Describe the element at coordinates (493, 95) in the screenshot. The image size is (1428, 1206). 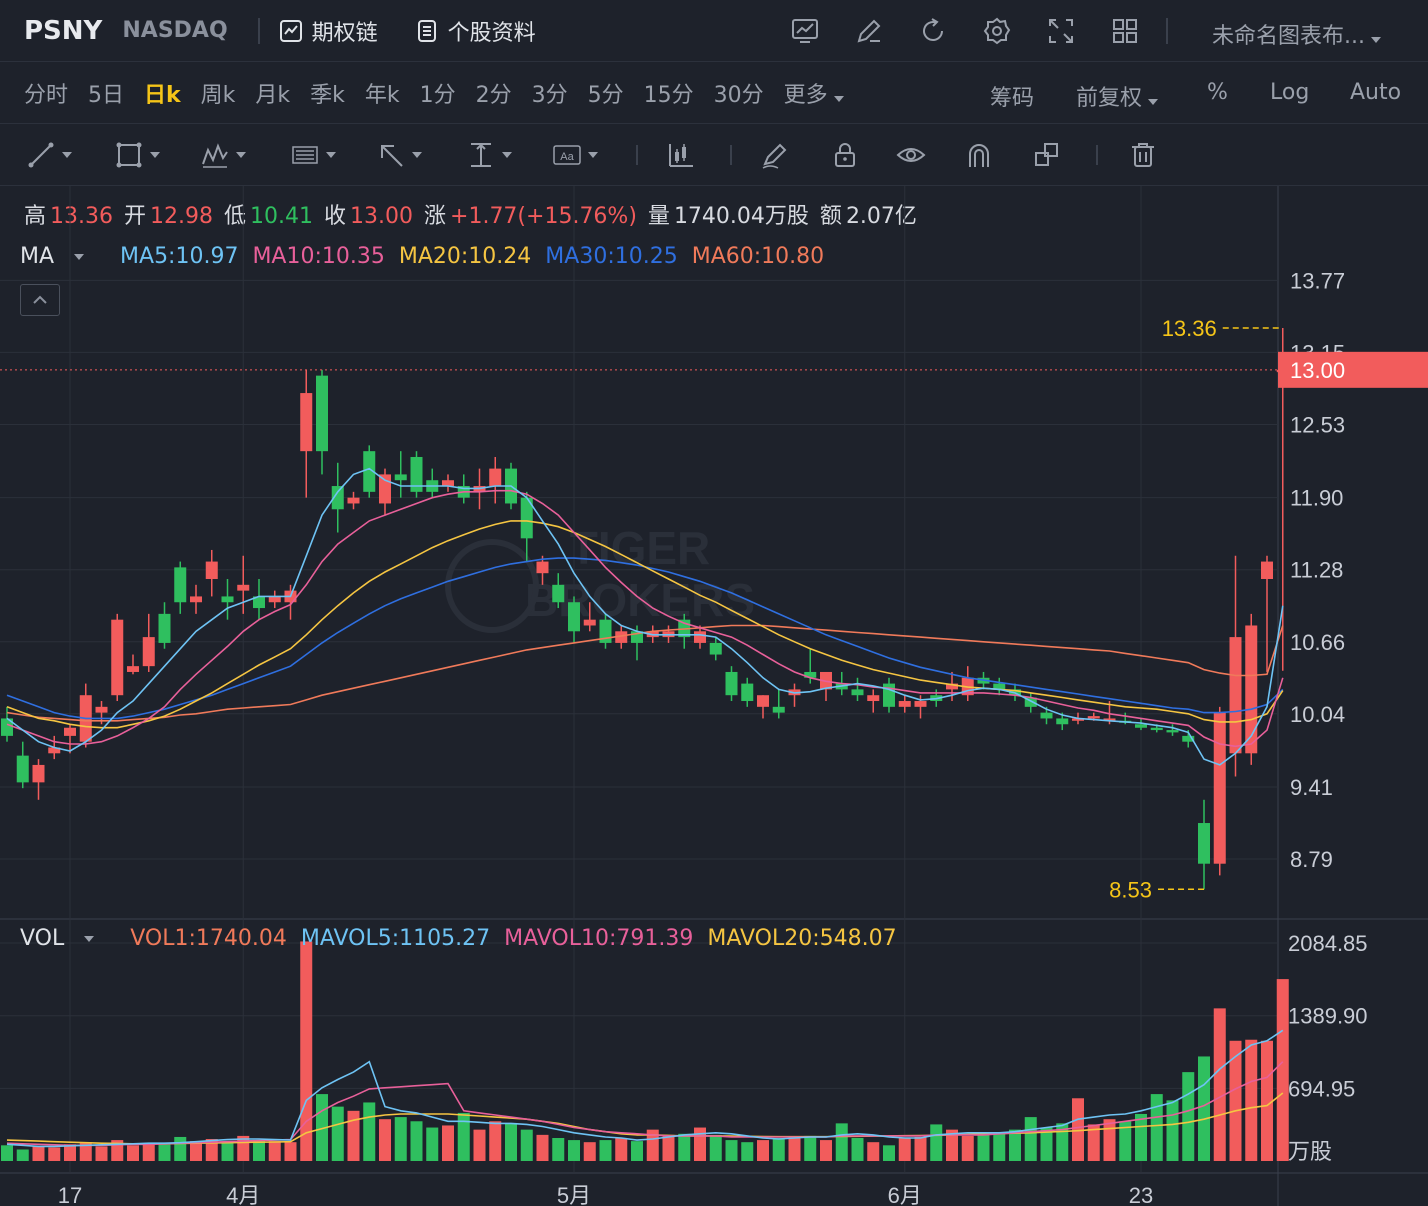
I see `period-2min: 2分` at that location.